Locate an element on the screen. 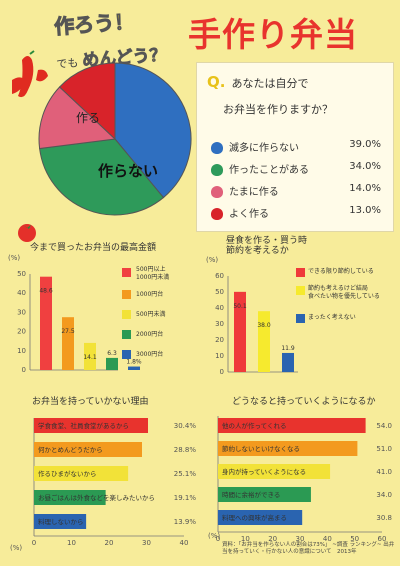 The width and height of the screenshot is (400, 566). reasons-title: お弁当を持っていかない理由 is located at coordinates (90, 402).